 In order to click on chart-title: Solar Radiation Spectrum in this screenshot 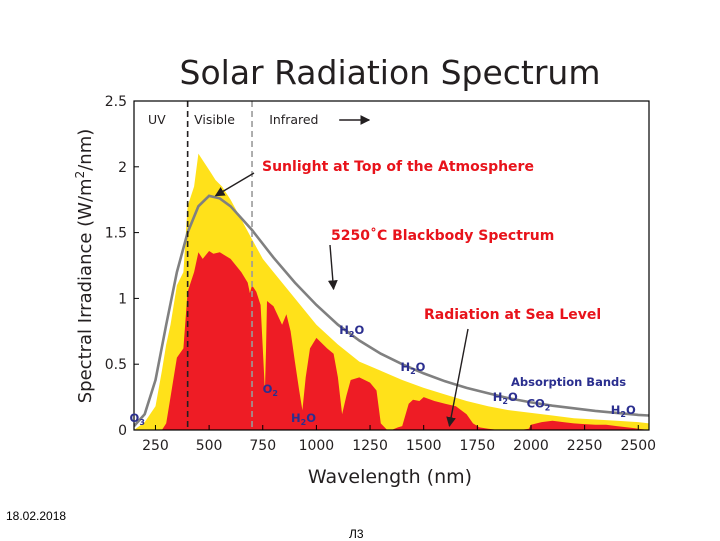, I will do `click(390, 72)`.